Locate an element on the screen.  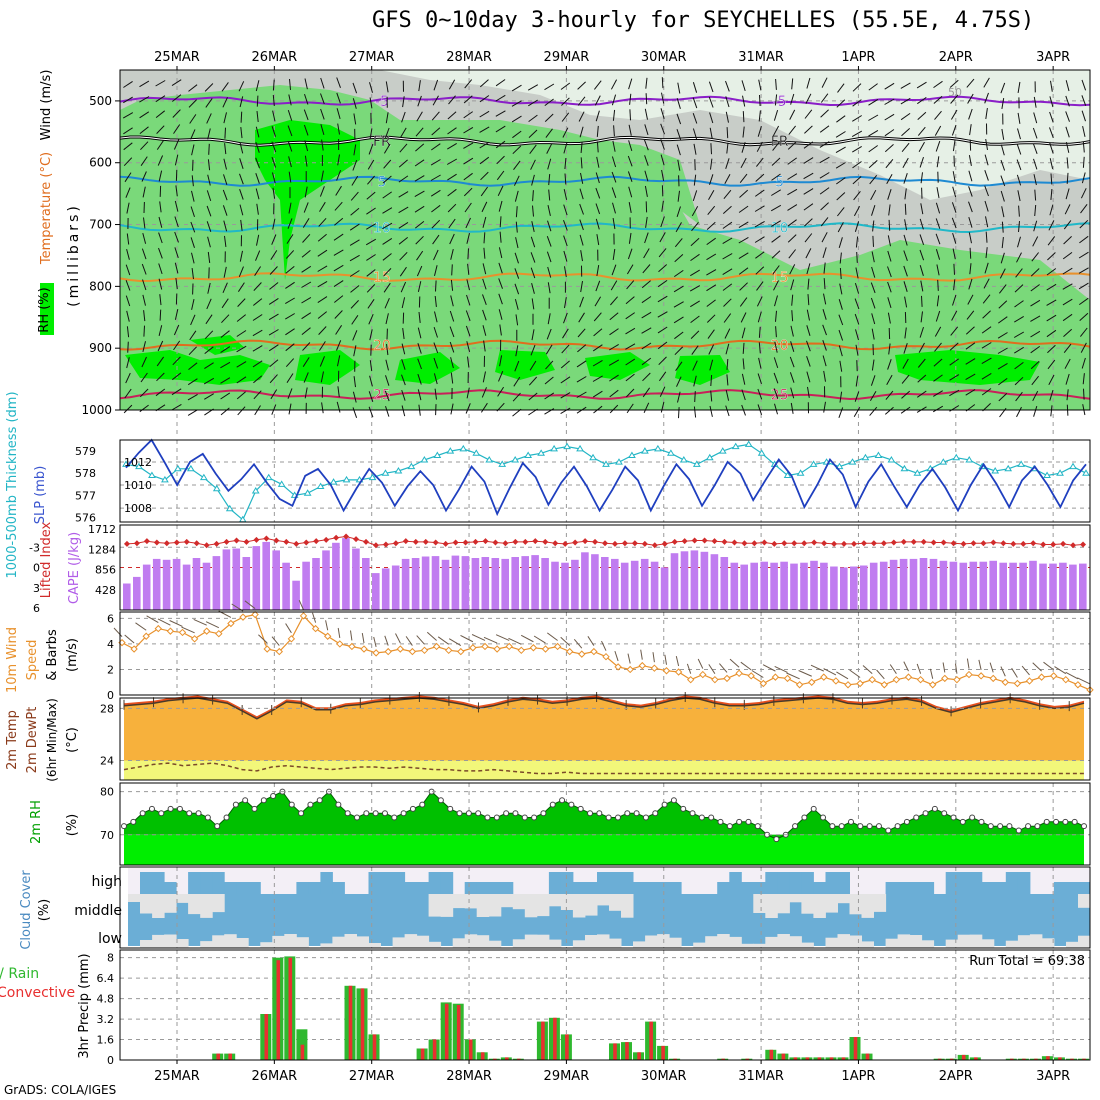
rh2m-marker is located at coordinates (357, 817).